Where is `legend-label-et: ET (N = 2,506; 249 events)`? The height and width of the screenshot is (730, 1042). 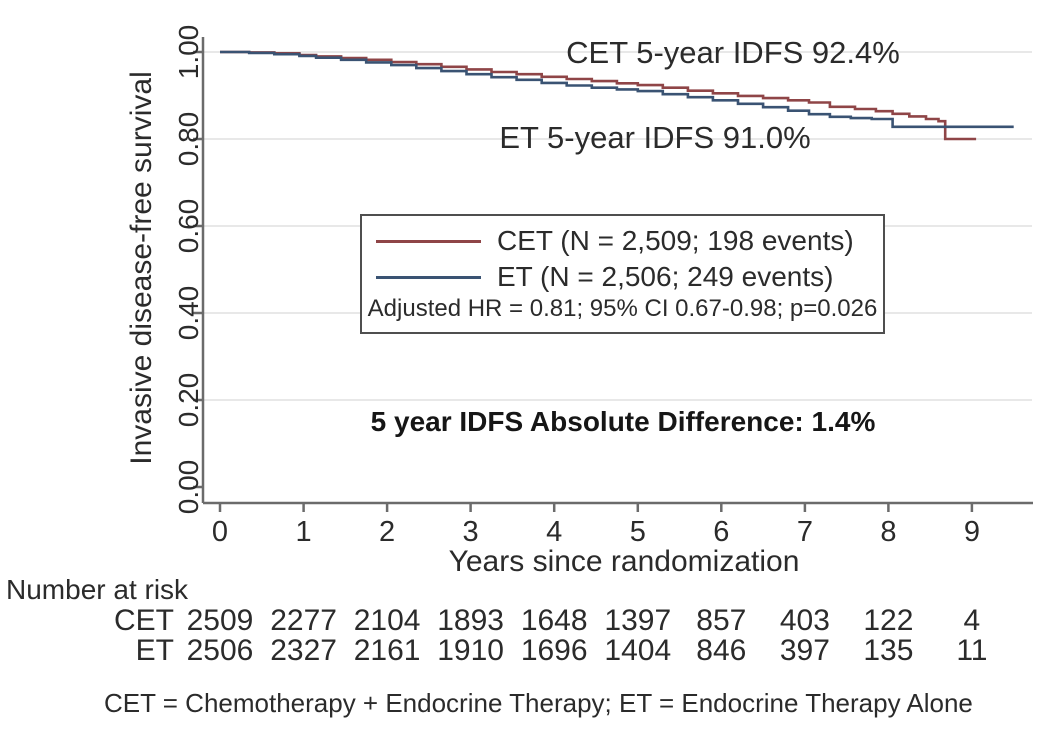 legend-label-et: ET (N = 2,506; 249 events) is located at coordinates (665, 276).